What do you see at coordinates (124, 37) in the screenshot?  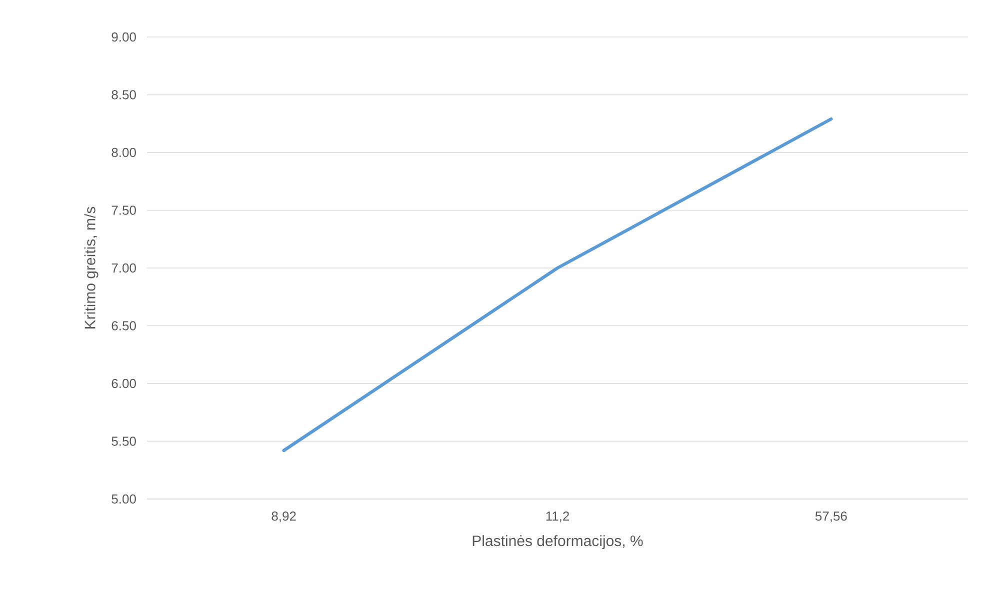 I see `y-tick-label: 9.00` at bounding box center [124, 37].